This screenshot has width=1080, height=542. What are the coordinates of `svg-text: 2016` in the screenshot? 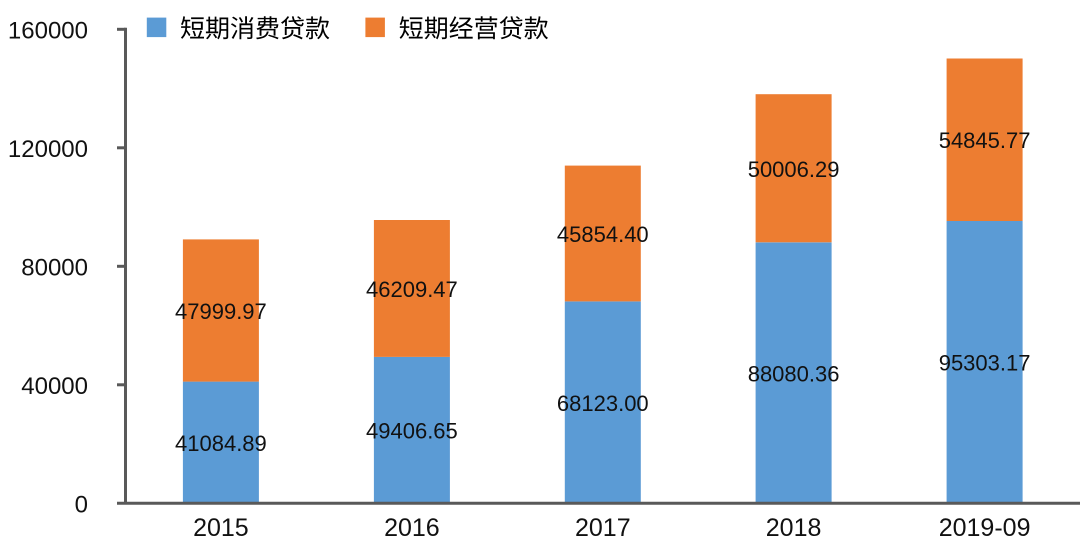 It's located at (412, 528).